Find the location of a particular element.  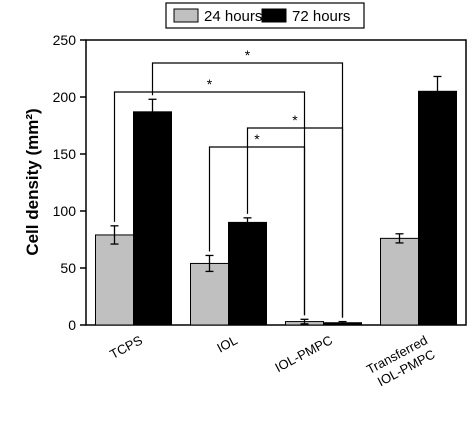

x-category-label-line: TCPS is located at coordinates (126, 347).